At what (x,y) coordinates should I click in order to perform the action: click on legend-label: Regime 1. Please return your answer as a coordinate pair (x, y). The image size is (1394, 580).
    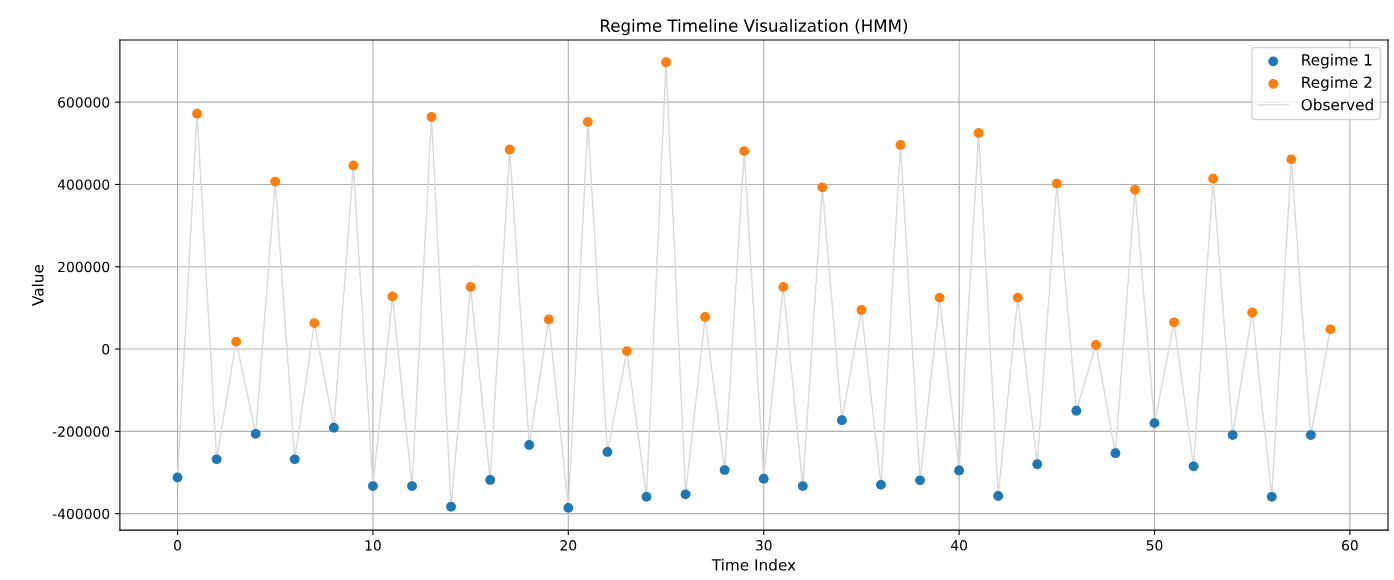
    Looking at the image, I should click on (1337, 61).